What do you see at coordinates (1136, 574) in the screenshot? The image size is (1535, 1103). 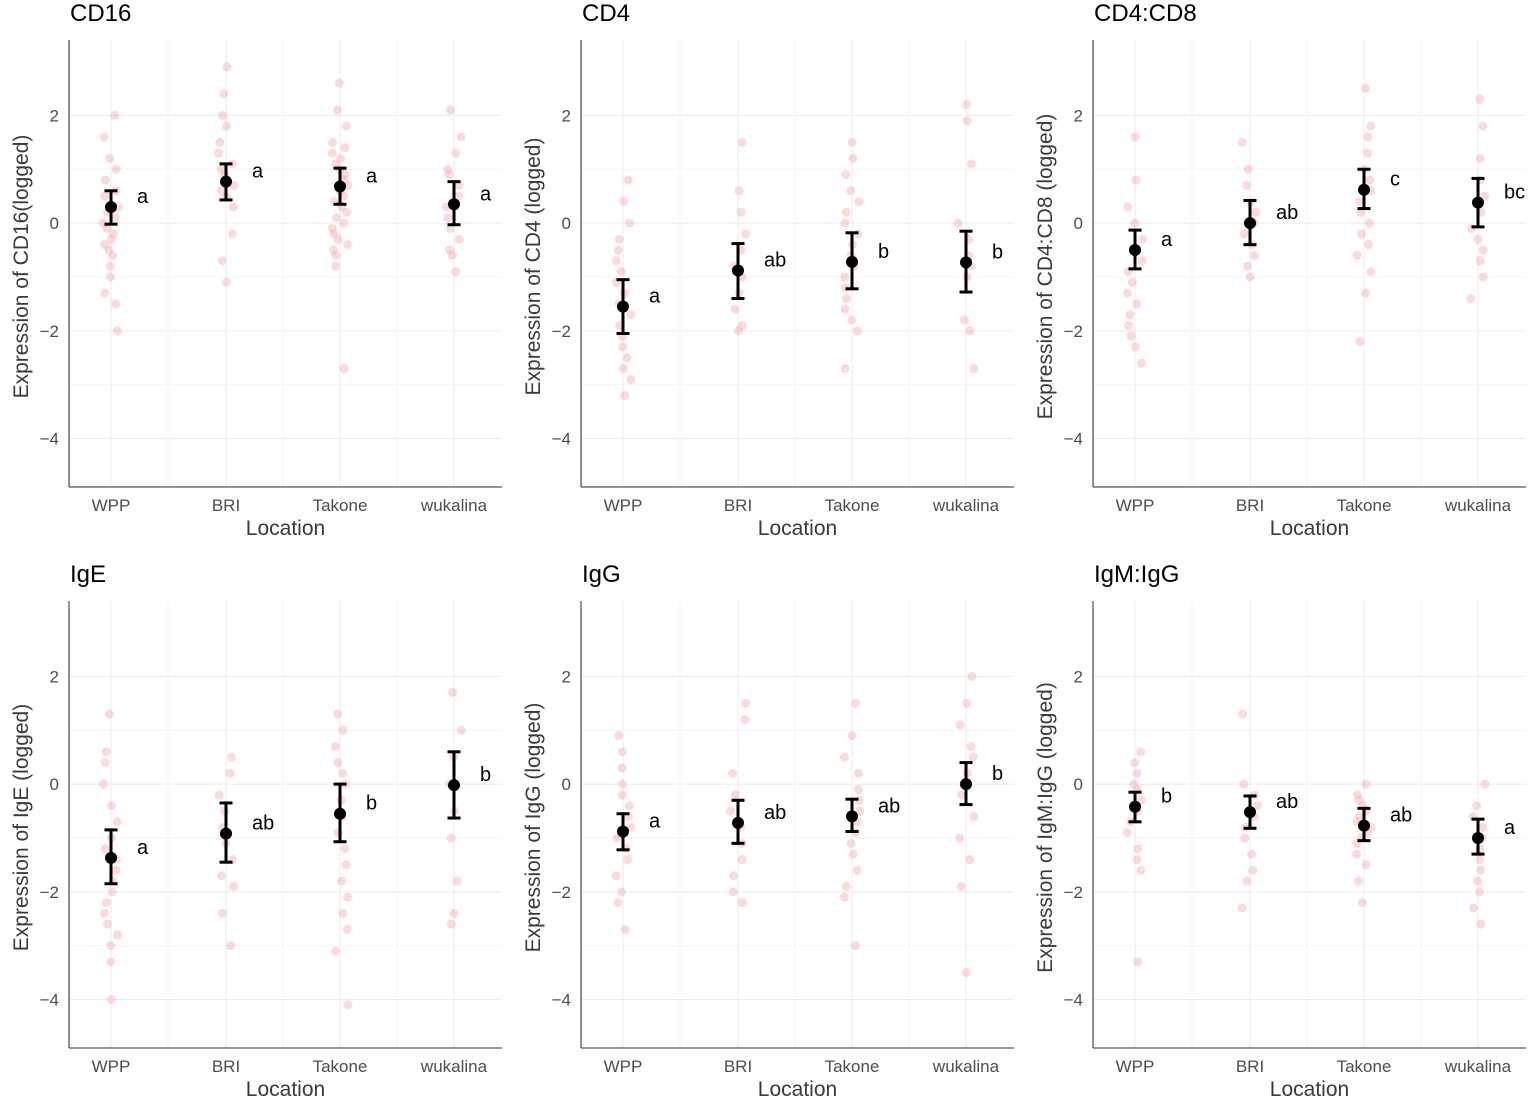 I see `panel-title: IgM:IgG` at bounding box center [1136, 574].